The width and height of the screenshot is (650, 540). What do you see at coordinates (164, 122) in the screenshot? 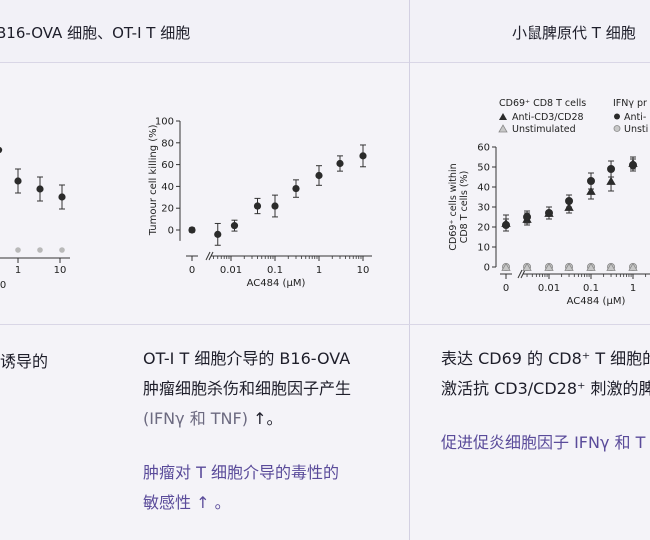
I see `y-tick-label: 100` at bounding box center [164, 122].